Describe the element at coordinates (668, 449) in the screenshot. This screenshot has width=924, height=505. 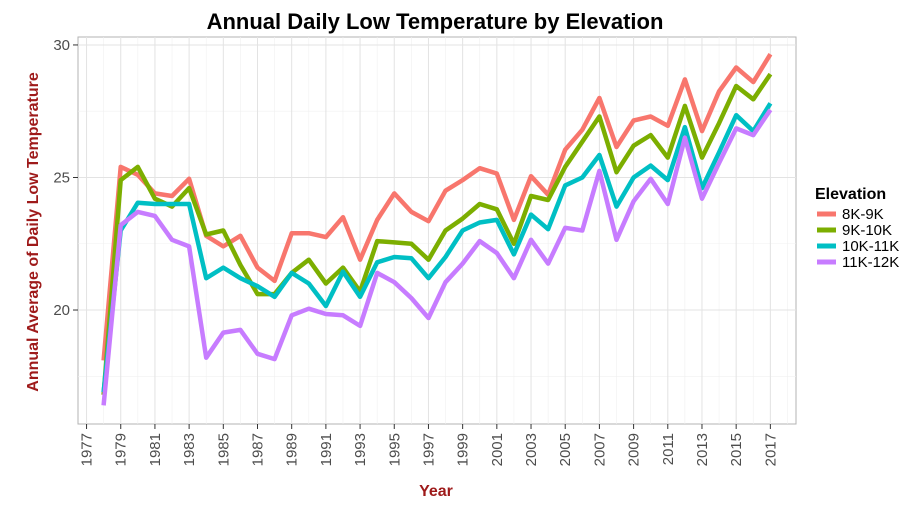
I see `x-tick-label: 2011` at that location.